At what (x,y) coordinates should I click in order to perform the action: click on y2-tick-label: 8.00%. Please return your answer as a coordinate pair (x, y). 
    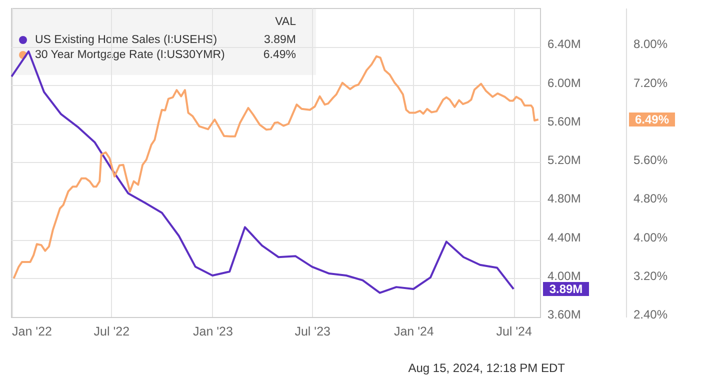
    Looking at the image, I should click on (651, 44).